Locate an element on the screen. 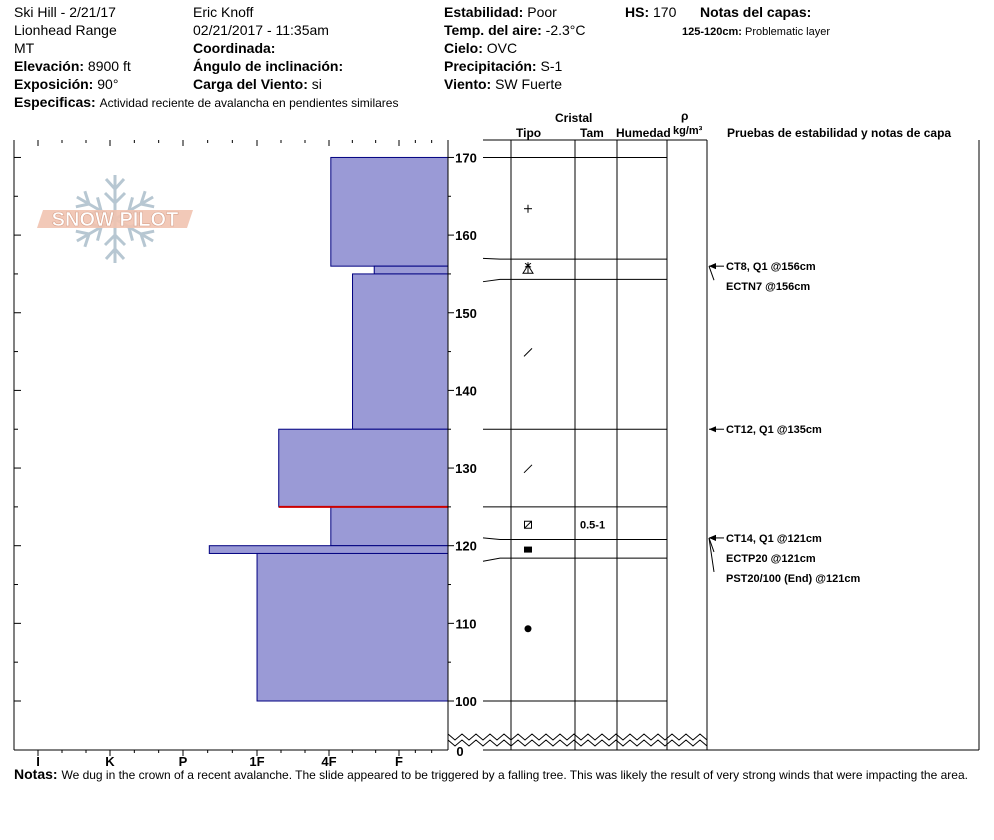 The height and width of the screenshot is (840, 994). precip-value: S-1 is located at coordinates (551, 66).